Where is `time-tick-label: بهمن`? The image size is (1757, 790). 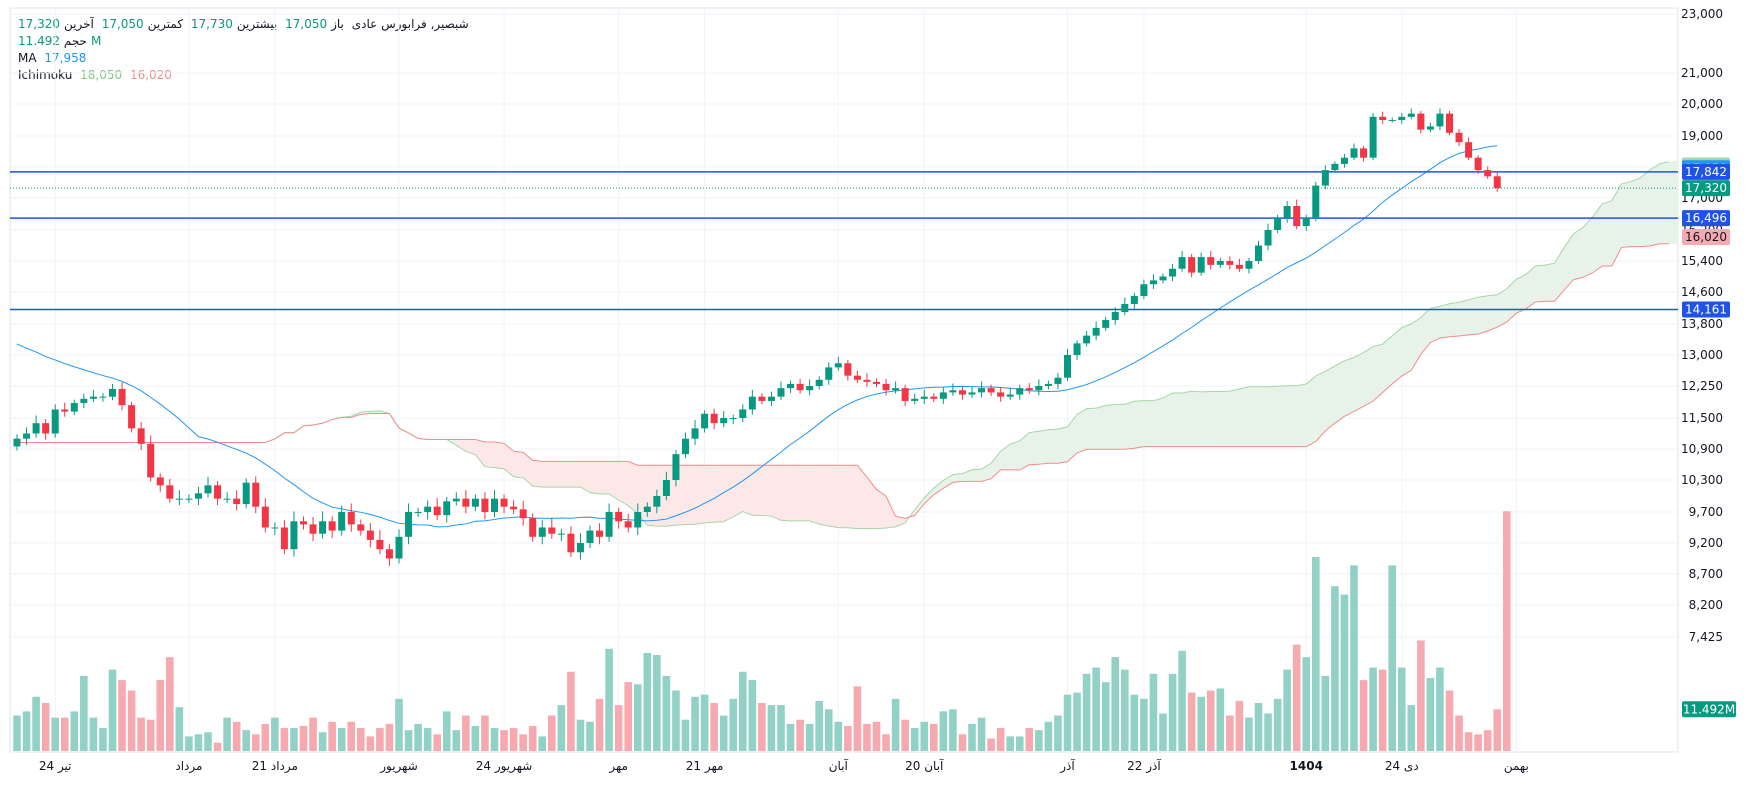
time-tick-label: بهمن is located at coordinates (1516, 766).